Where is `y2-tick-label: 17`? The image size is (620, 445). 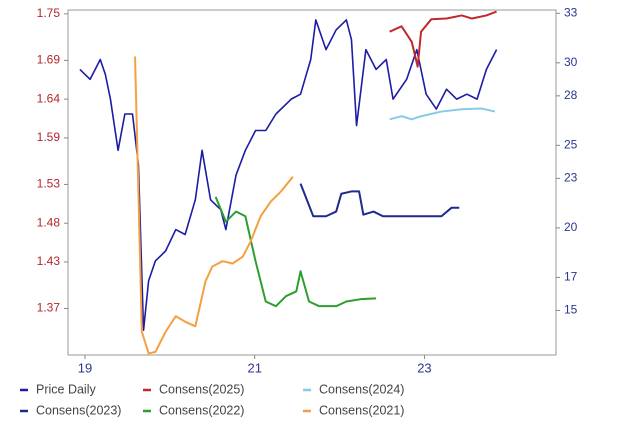 y2-tick-label: 17 is located at coordinates (571, 277).